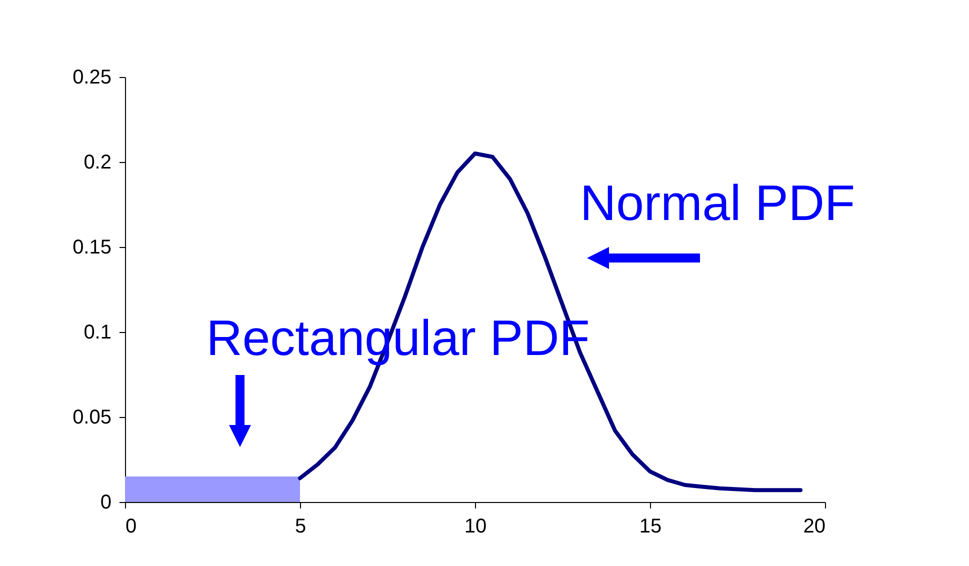  I want to click on x-tick-label: 10, so click(475, 527).